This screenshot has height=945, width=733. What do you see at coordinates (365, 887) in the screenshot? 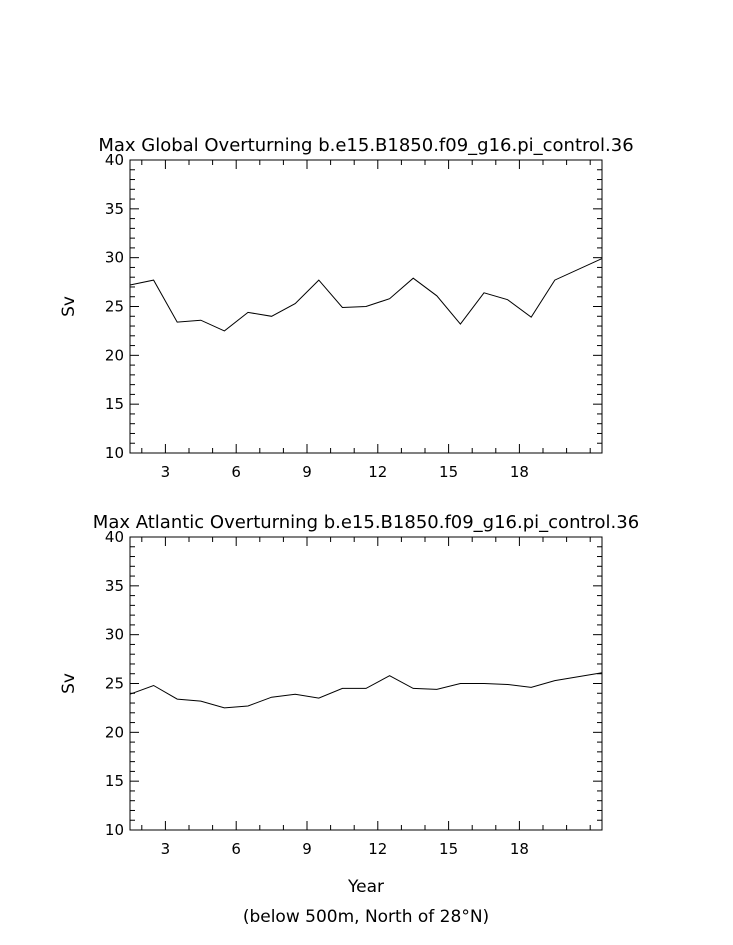
I see `x-axis-label: Year` at bounding box center [365, 887].